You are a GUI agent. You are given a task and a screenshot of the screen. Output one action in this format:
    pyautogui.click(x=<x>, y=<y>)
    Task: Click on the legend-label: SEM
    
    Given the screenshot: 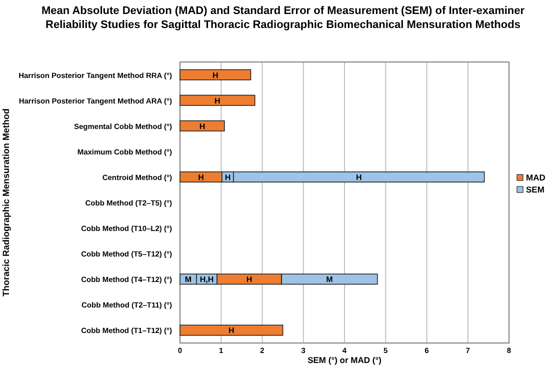 What is the action you would take?
    pyautogui.click(x=535, y=189)
    